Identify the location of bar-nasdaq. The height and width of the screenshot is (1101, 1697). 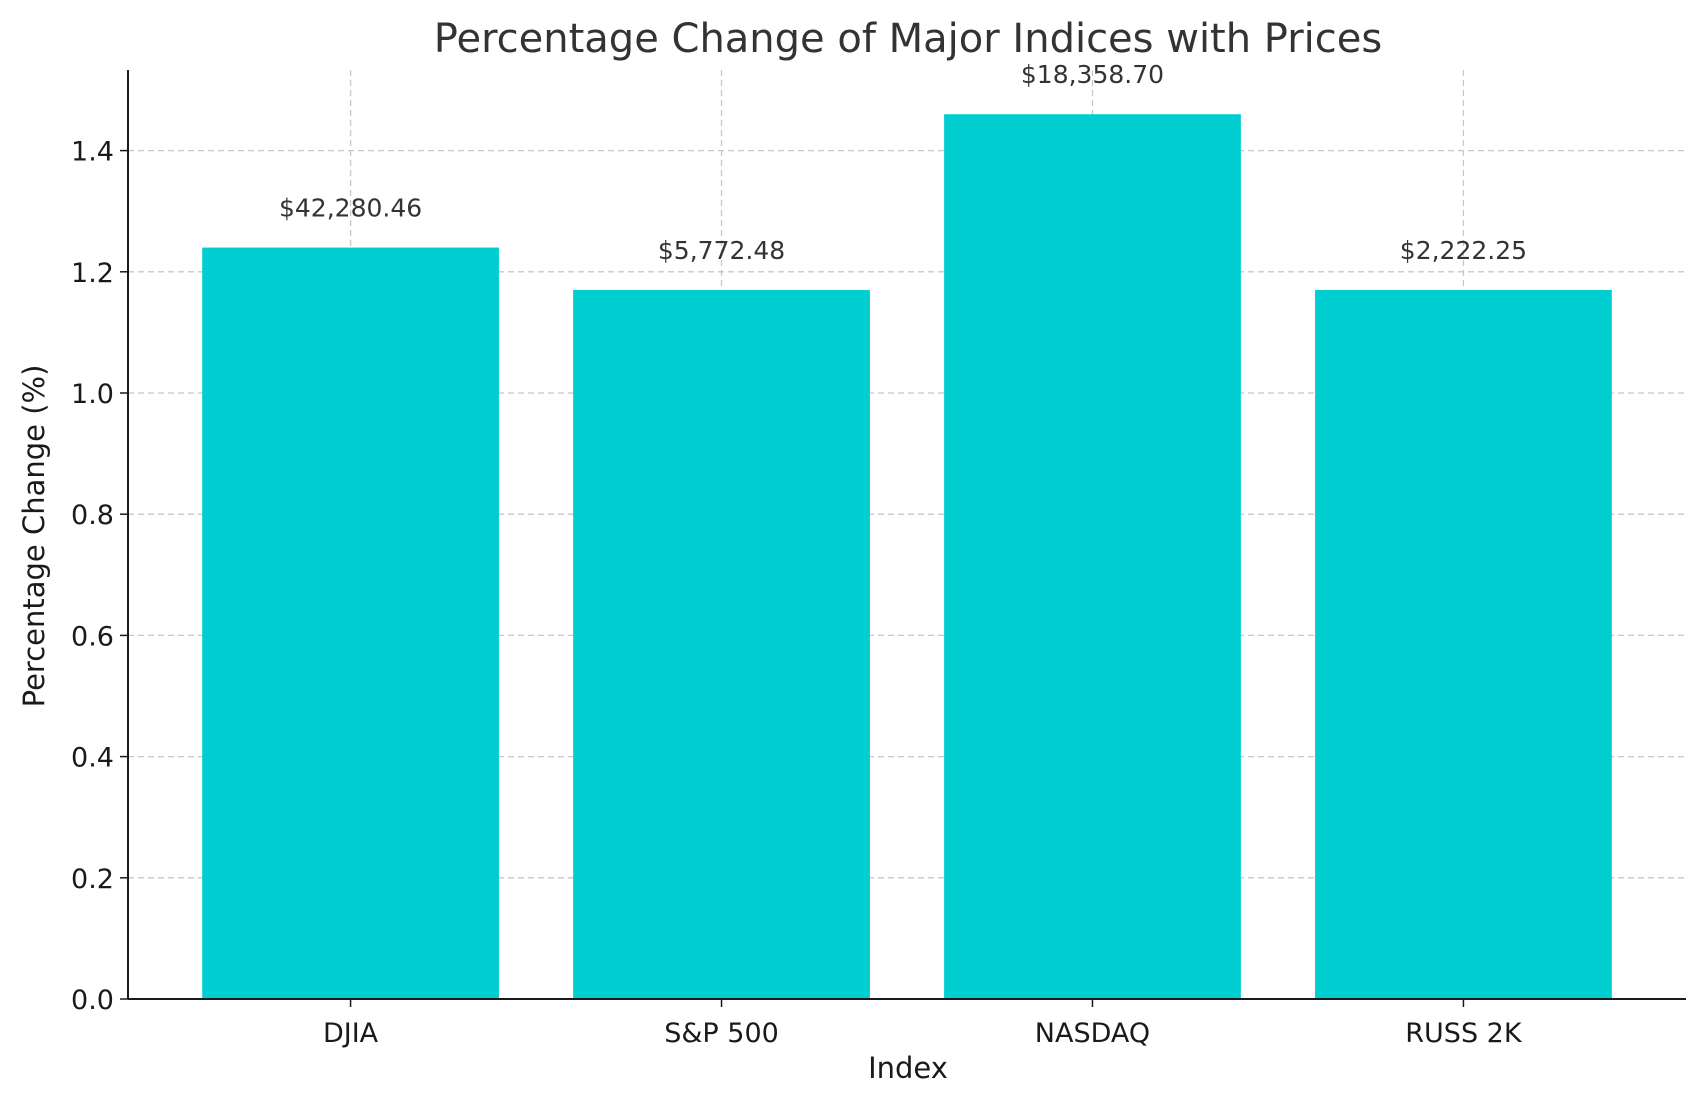
(1092, 556).